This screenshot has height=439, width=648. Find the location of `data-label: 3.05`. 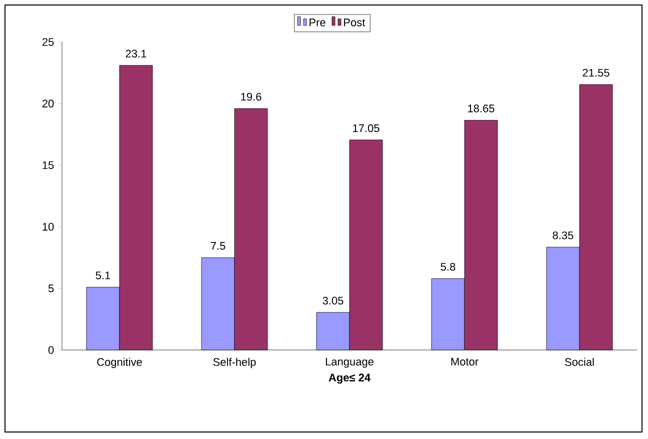

data-label: 3.05 is located at coordinates (333, 300).